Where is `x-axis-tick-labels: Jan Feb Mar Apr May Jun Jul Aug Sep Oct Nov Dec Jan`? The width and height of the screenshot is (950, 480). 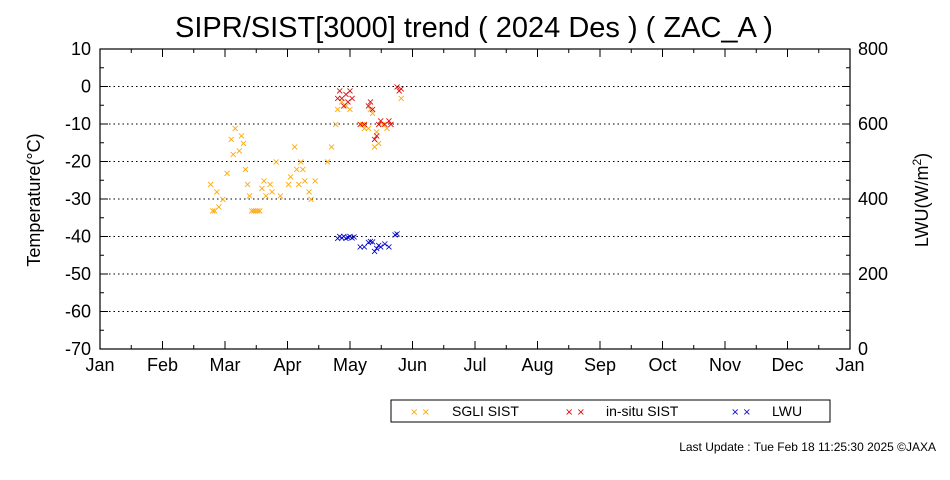
x-axis-tick-labels: Jan Feb Mar Apr May Jun Jul Aug Sep Oct Nov Dec Jan is located at coordinates (474, 365).